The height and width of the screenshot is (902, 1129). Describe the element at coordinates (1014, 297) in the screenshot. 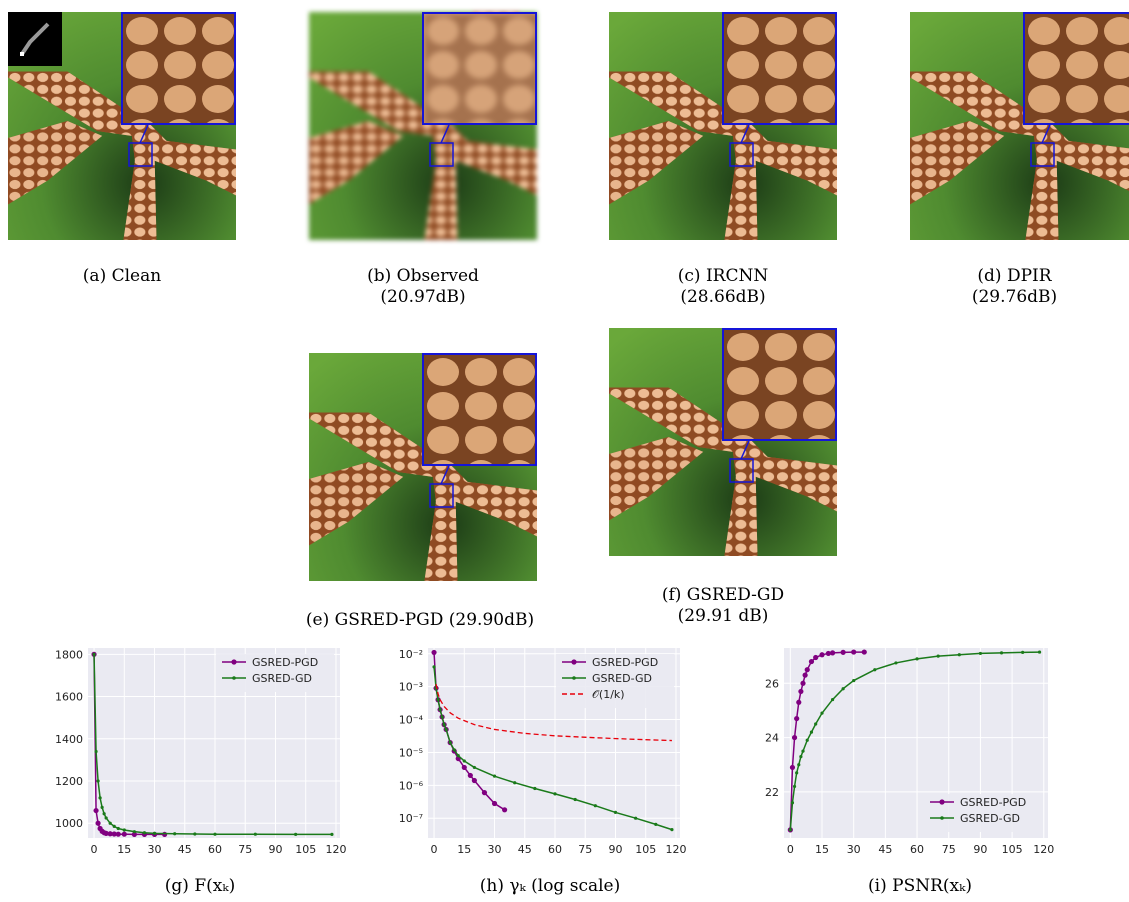

I see `caption-line2: (29.76dB)` at that location.